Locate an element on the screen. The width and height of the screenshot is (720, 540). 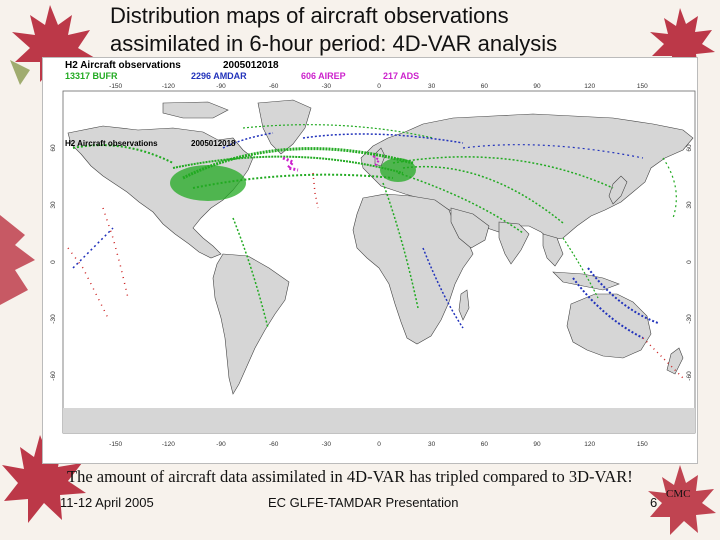
lon-tick-top: -60 is located at coordinates (274, 86).